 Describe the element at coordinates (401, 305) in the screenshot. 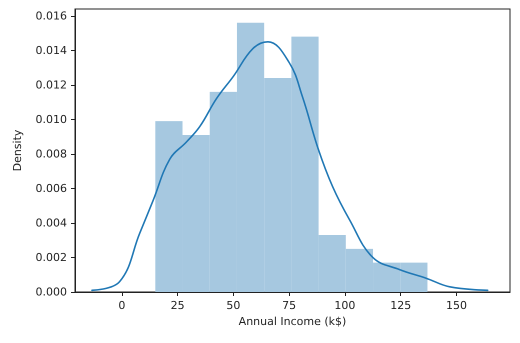

I see `x-tick-label: 125` at that location.